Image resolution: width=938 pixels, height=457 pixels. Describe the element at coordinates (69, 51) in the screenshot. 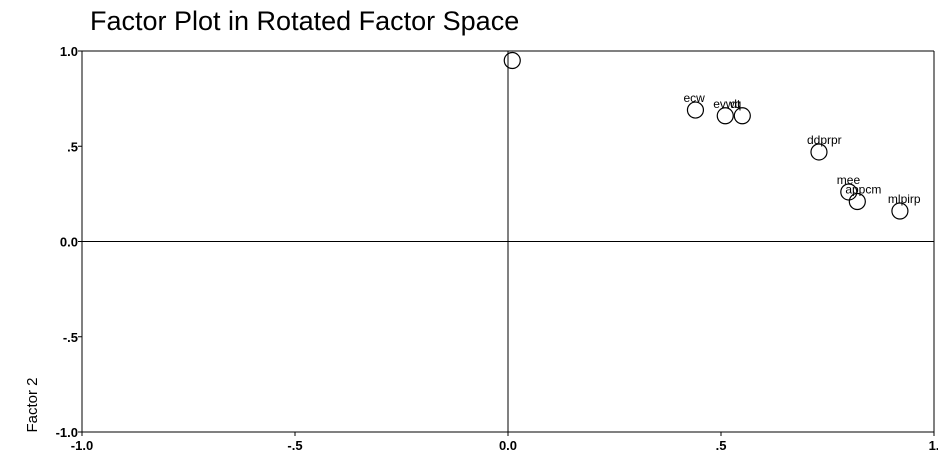

I see `y-tick-label: 1.0` at that location.